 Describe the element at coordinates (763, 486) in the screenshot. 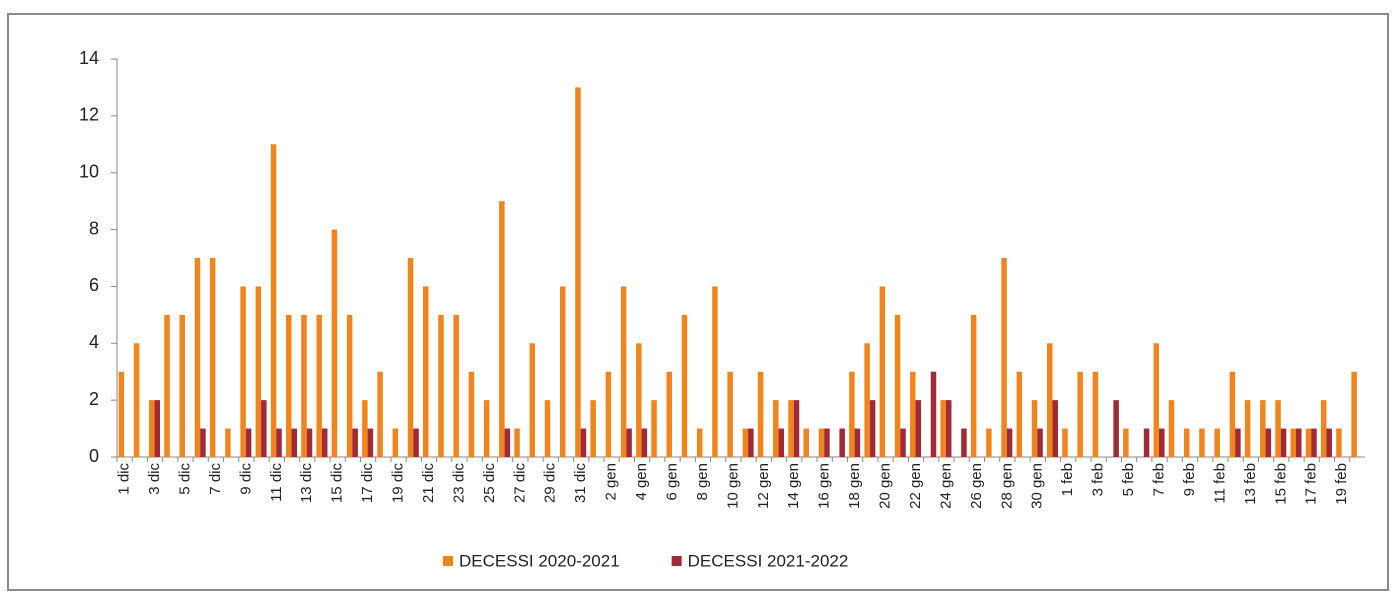

I see `x-tick-label: 12 gen` at that location.